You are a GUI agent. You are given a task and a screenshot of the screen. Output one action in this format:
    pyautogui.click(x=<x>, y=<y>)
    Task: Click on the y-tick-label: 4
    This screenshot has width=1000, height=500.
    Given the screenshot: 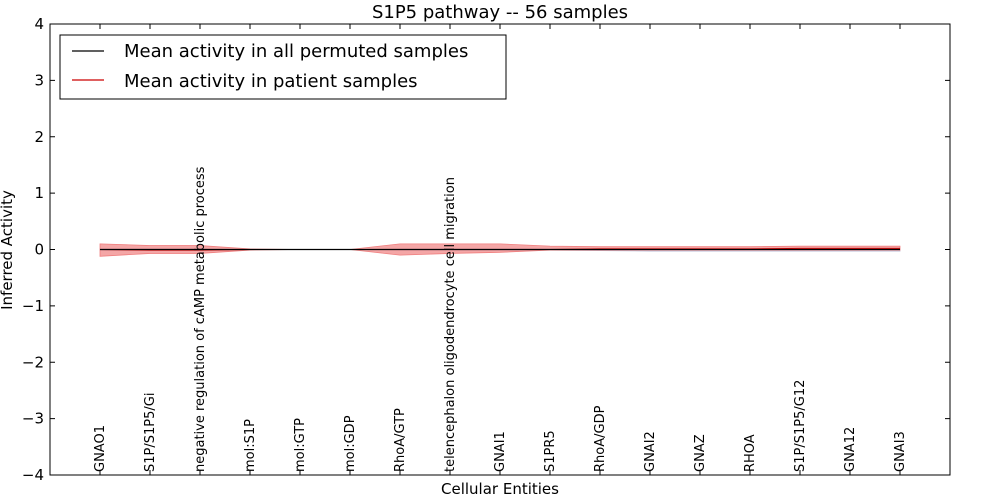 What is the action you would take?
    pyautogui.click(x=39, y=24)
    